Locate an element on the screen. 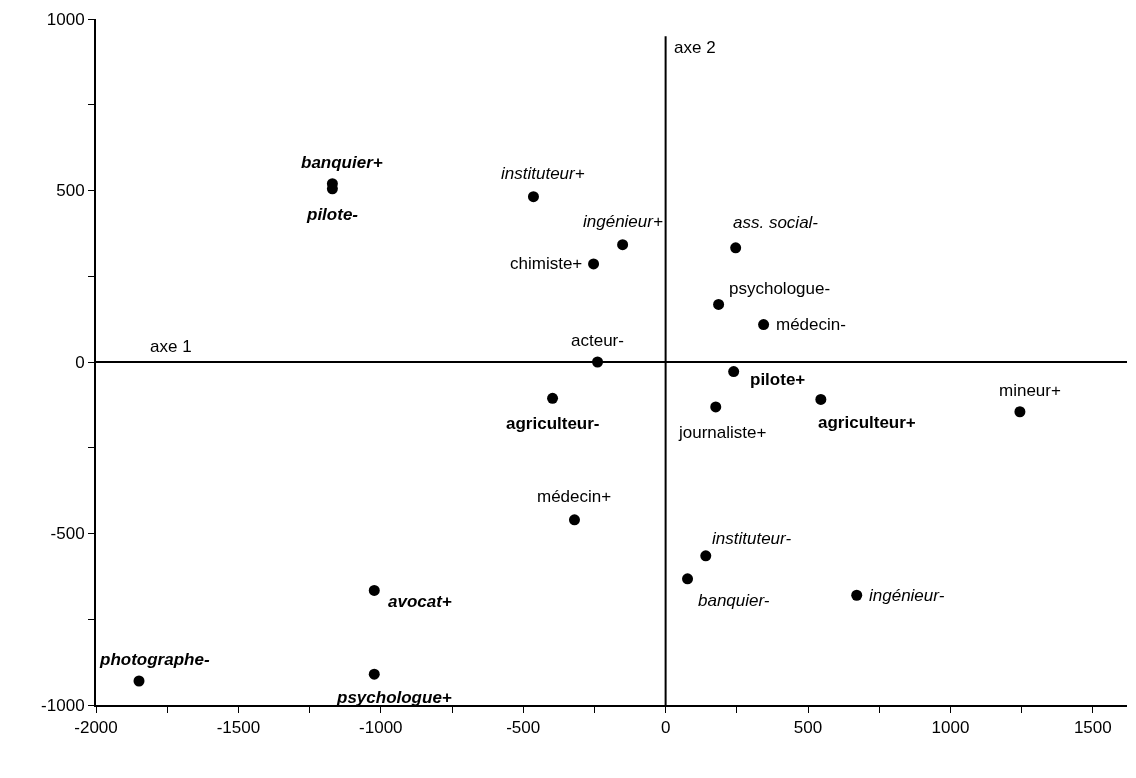 This screenshot has height=778, width=1136. annotation: banquier- is located at coordinates (734, 600).